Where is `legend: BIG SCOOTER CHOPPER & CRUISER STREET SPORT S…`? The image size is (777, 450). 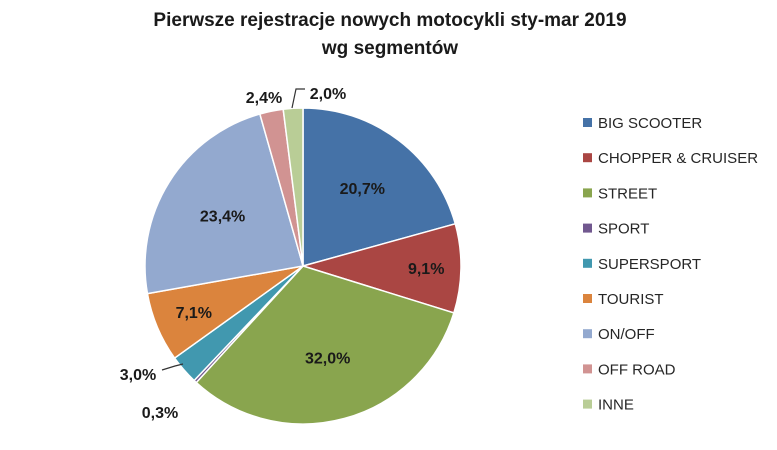
legend: BIG SCOOTER CHOPPER & CRUISER STREET SPORT S… is located at coordinates (670, 264).